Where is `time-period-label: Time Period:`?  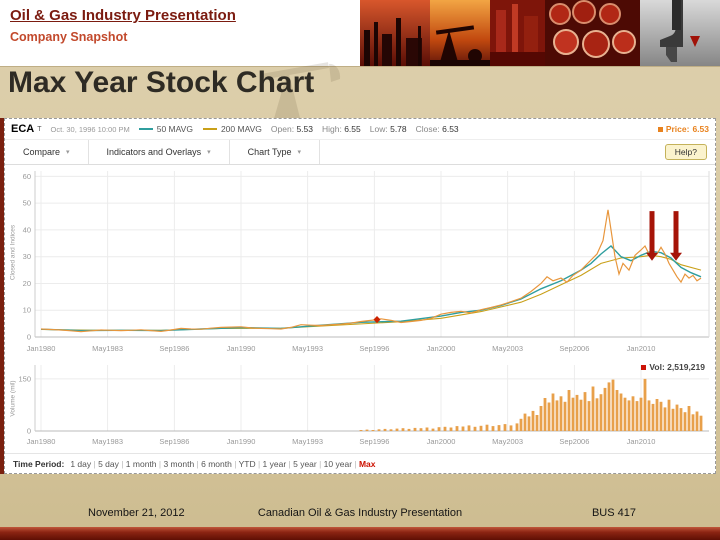 time-period-label: Time Period: is located at coordinates (39, 464).